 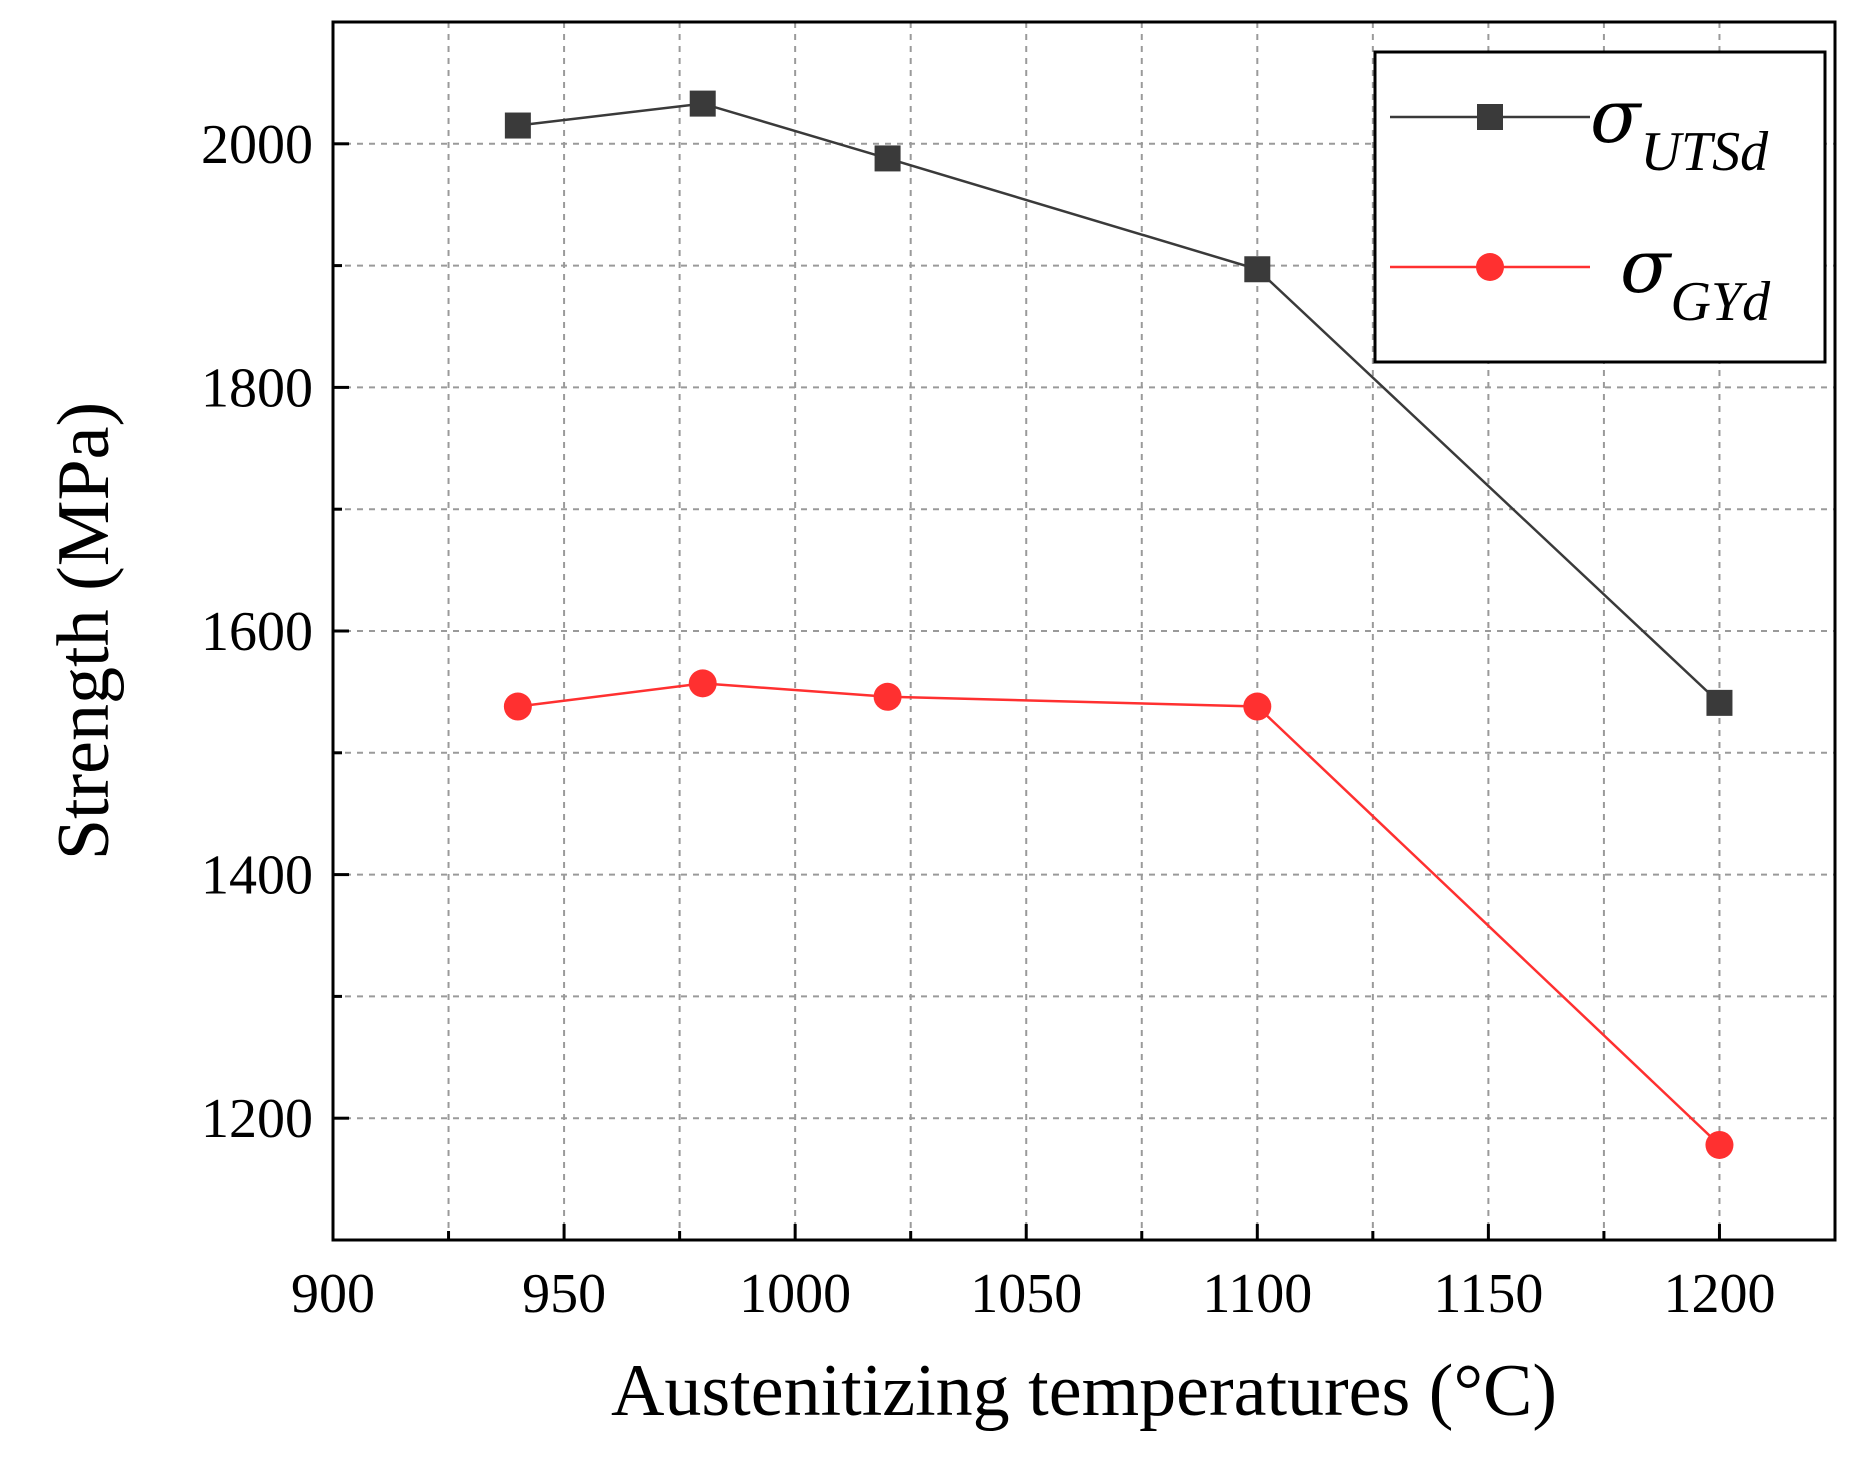 I want to click on x-tick-label-1000: 1000, so click(x=795, y=1294).